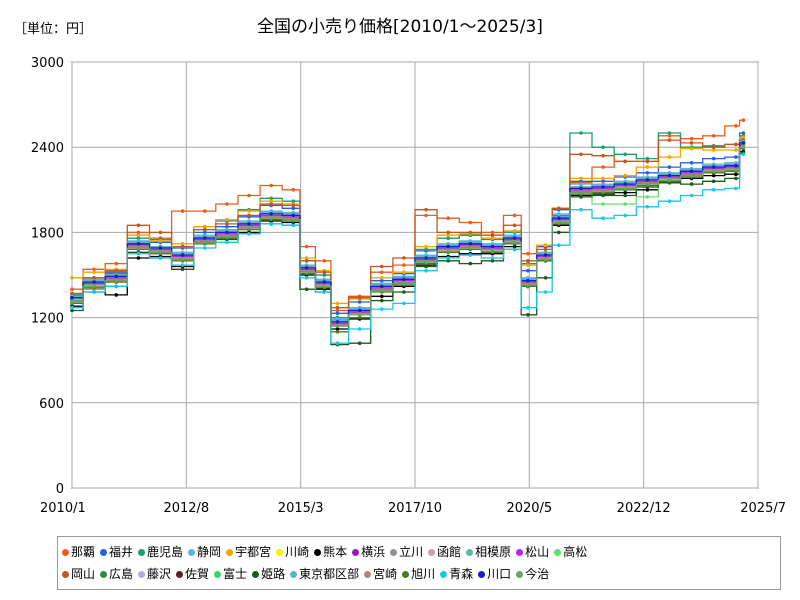  I want to click on legend-item: 旭川, so click(418, 573).